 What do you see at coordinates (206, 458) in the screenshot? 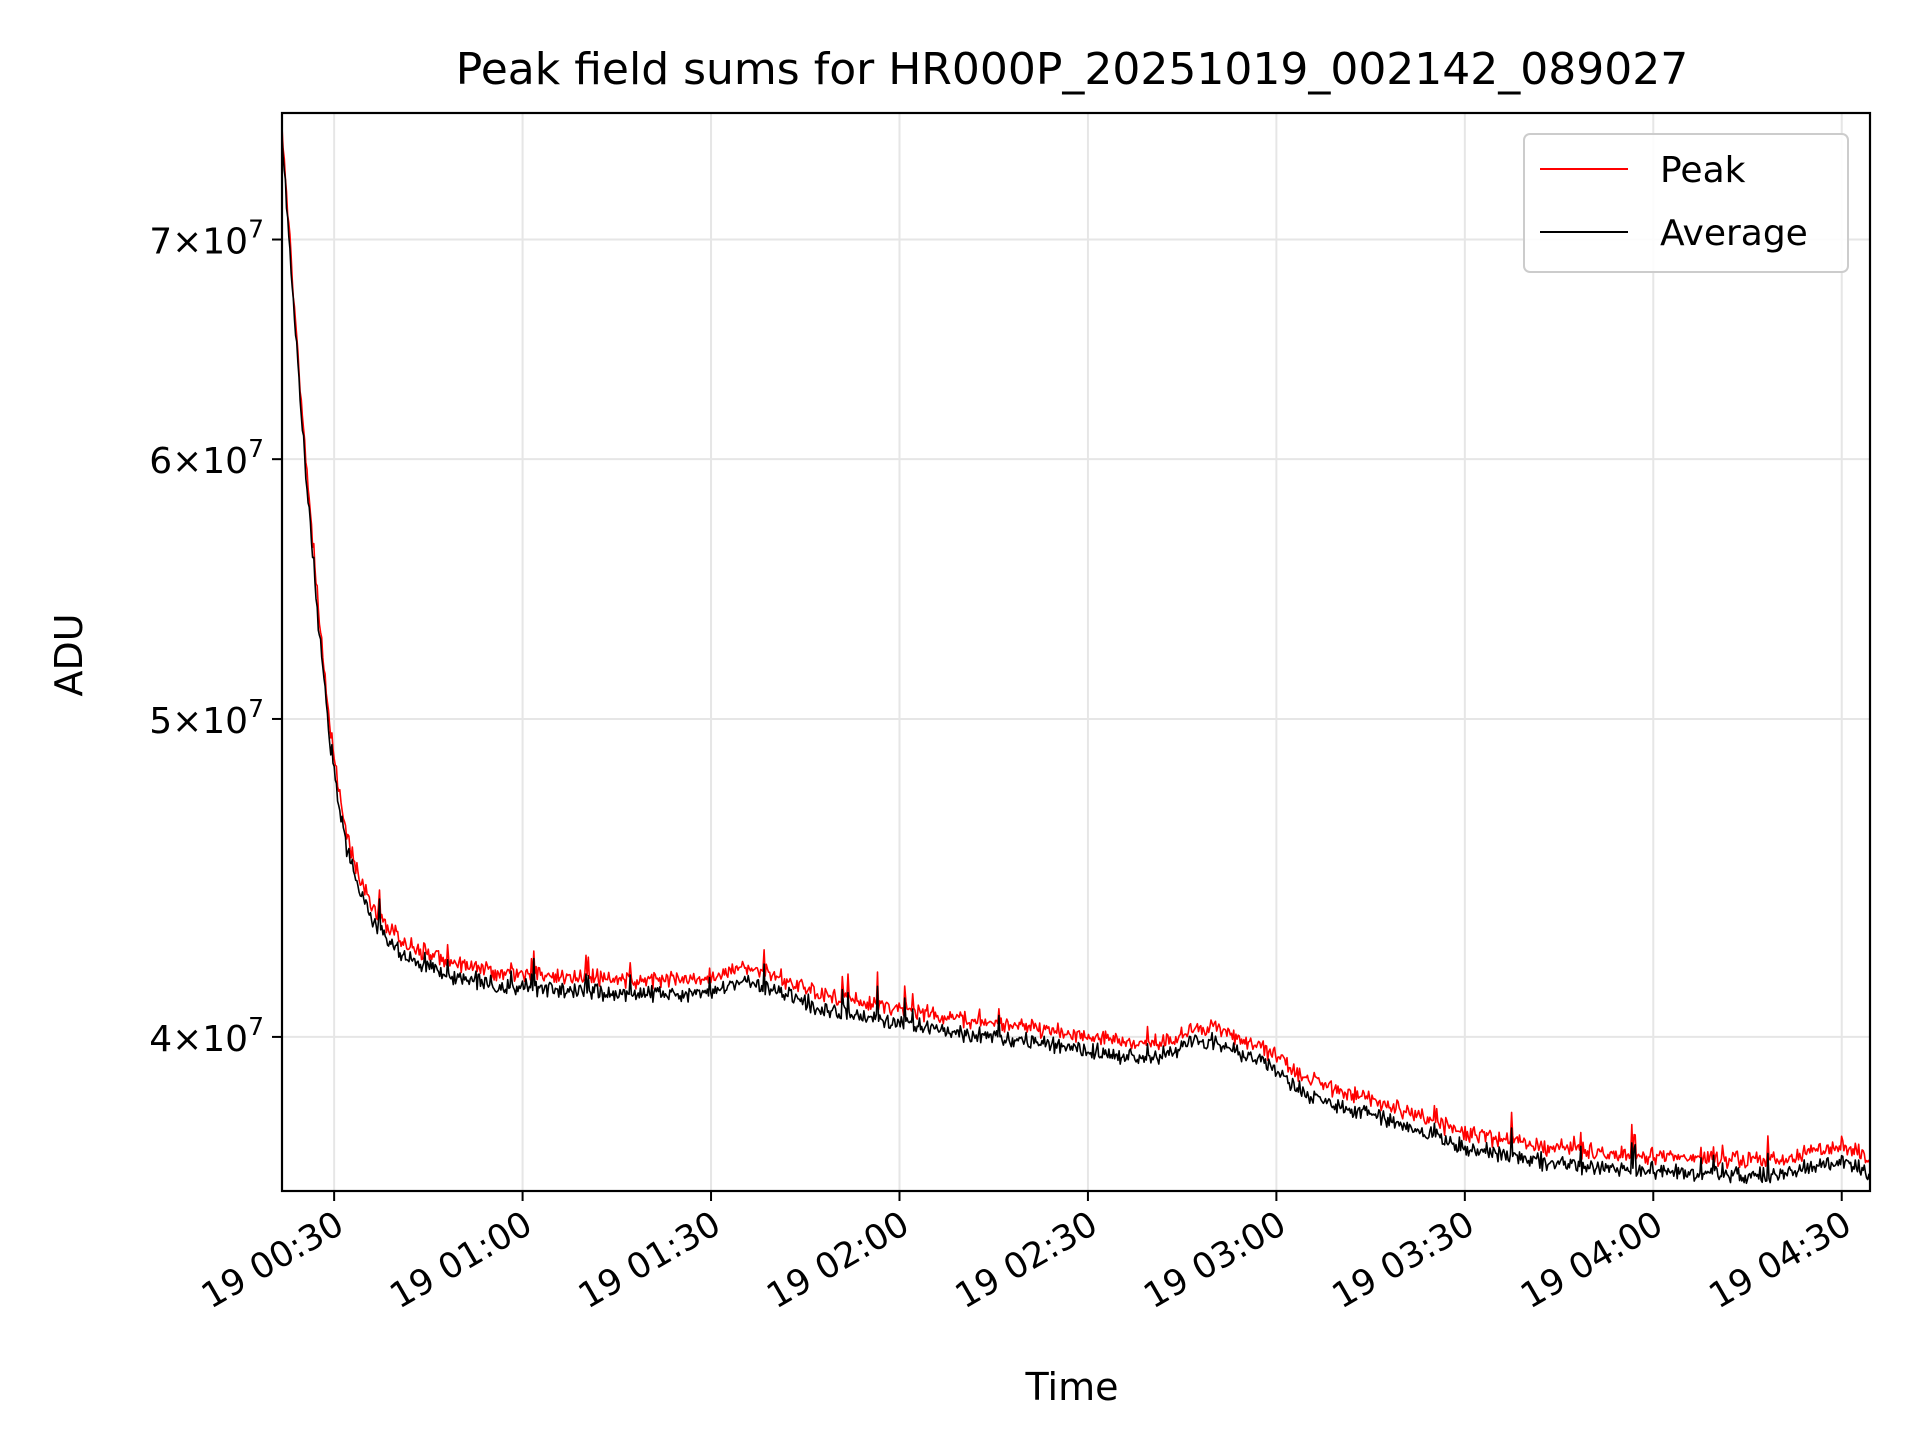
I see `y-tick-label: 6×107` at bounding box center [206, 458].